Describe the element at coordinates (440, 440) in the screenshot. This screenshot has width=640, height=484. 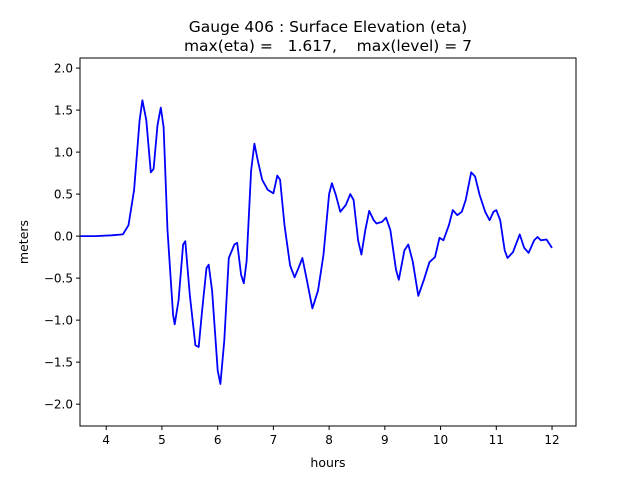
I see `x-tick-label: 10` at that location.